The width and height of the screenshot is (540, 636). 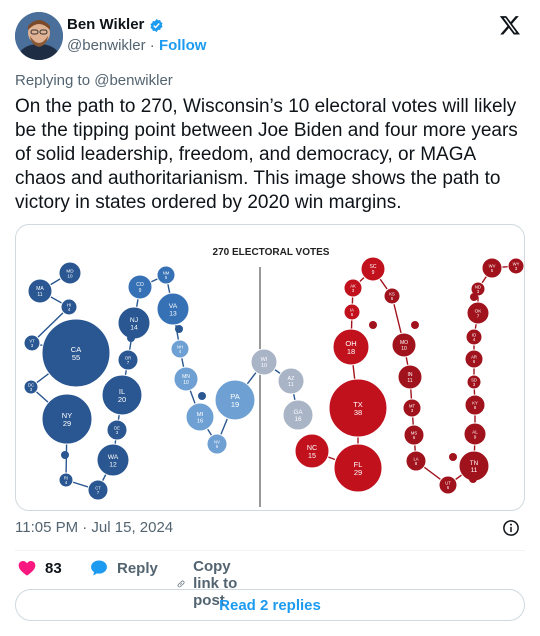 I want to click on state-abbr-label: VT, so click(x=32, y=340).